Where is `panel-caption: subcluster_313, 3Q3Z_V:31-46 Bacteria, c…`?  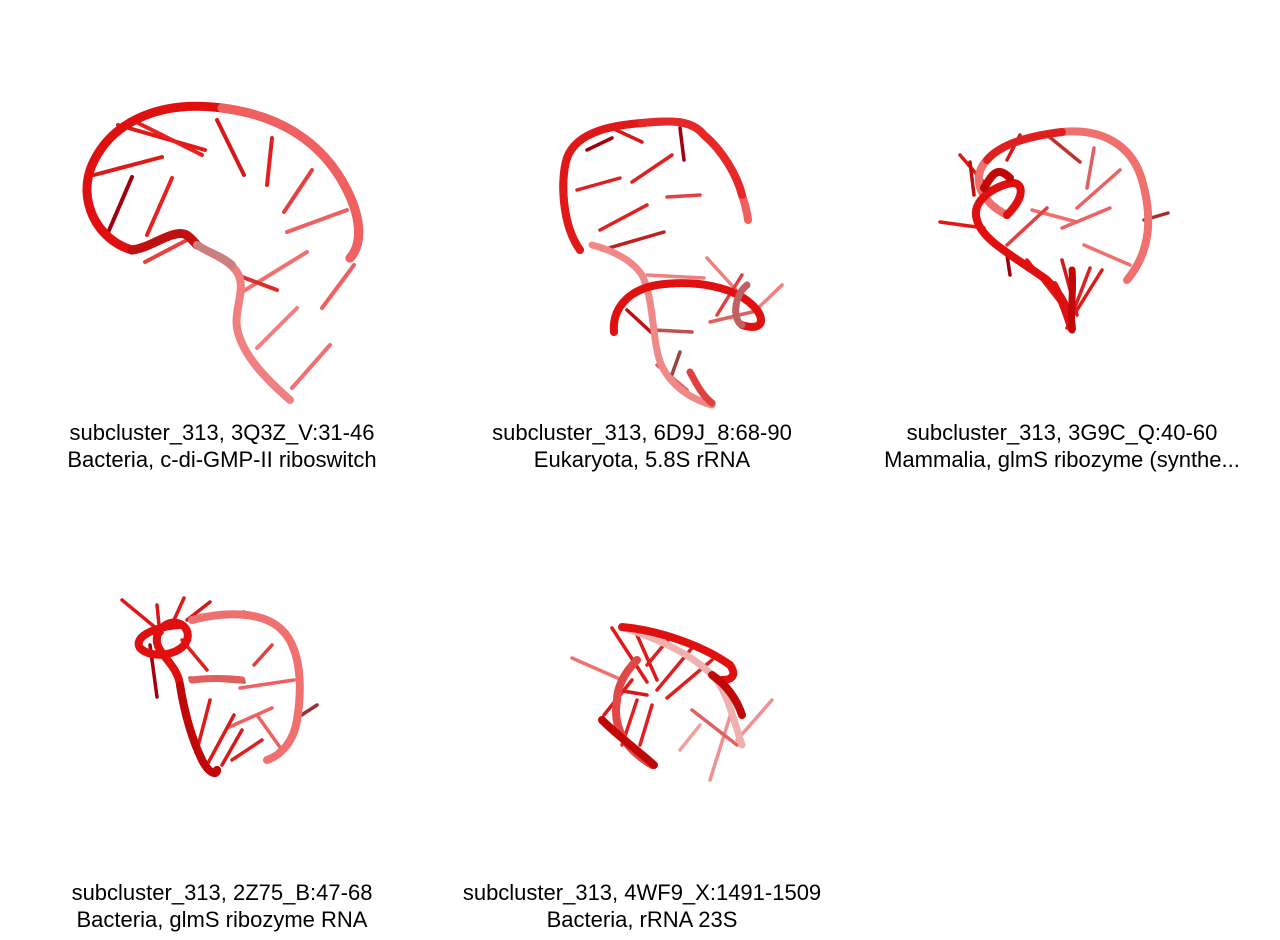
panel-caption: subcluster_313, 3Q3Z_V:31-46 Bacteria, c… is located at coordinates (222, 446).